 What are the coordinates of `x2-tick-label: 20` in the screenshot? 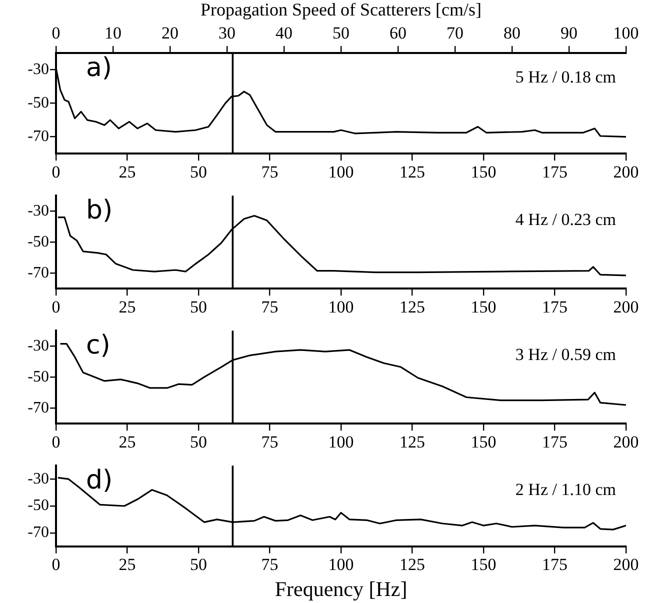 It's located at (170, 32).